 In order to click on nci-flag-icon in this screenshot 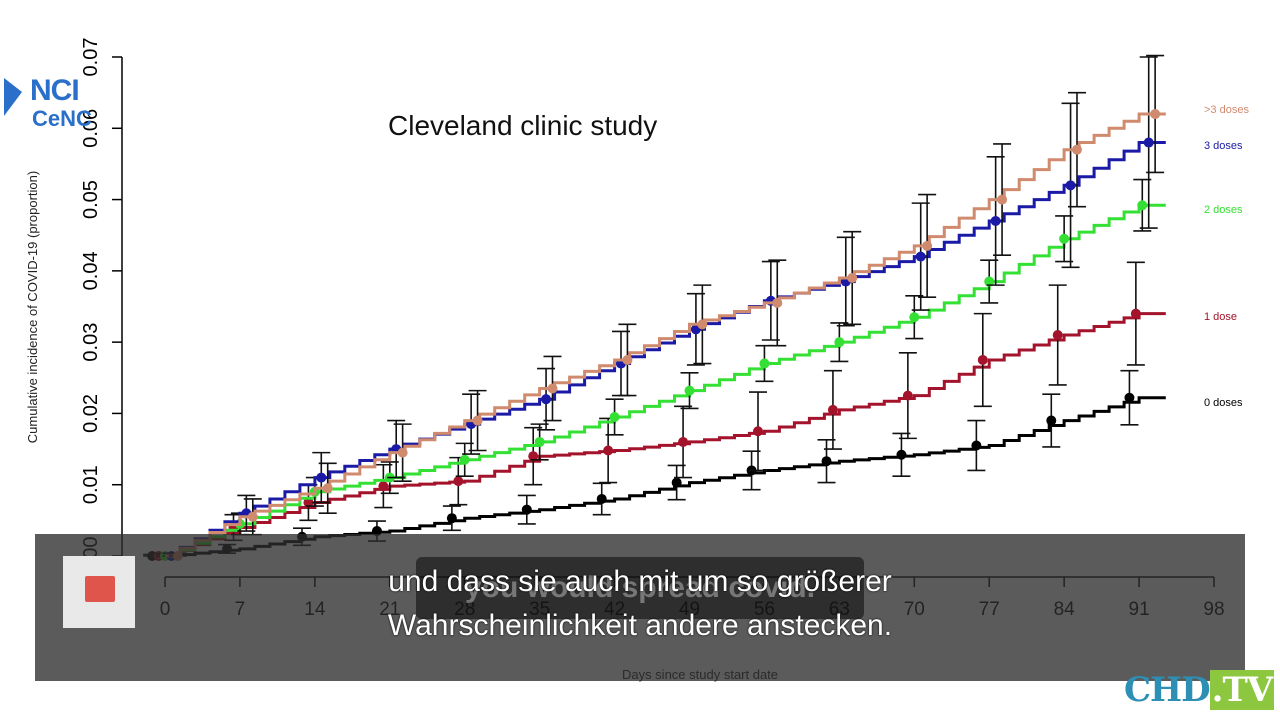, I will do `click(13, 97)`.